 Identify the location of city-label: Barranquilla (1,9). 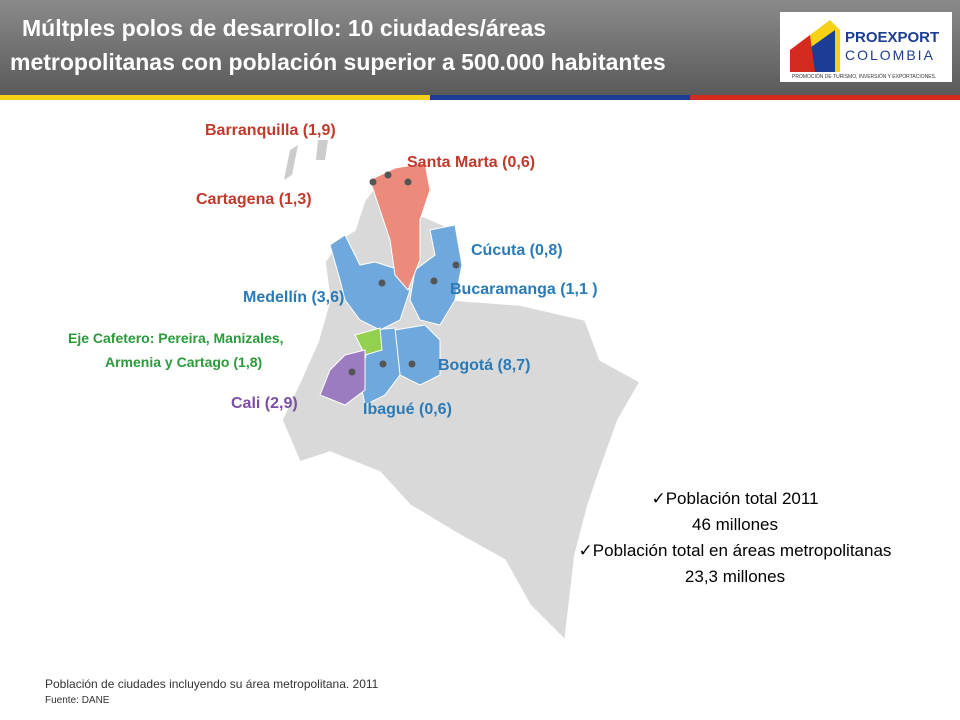
(270, 130).